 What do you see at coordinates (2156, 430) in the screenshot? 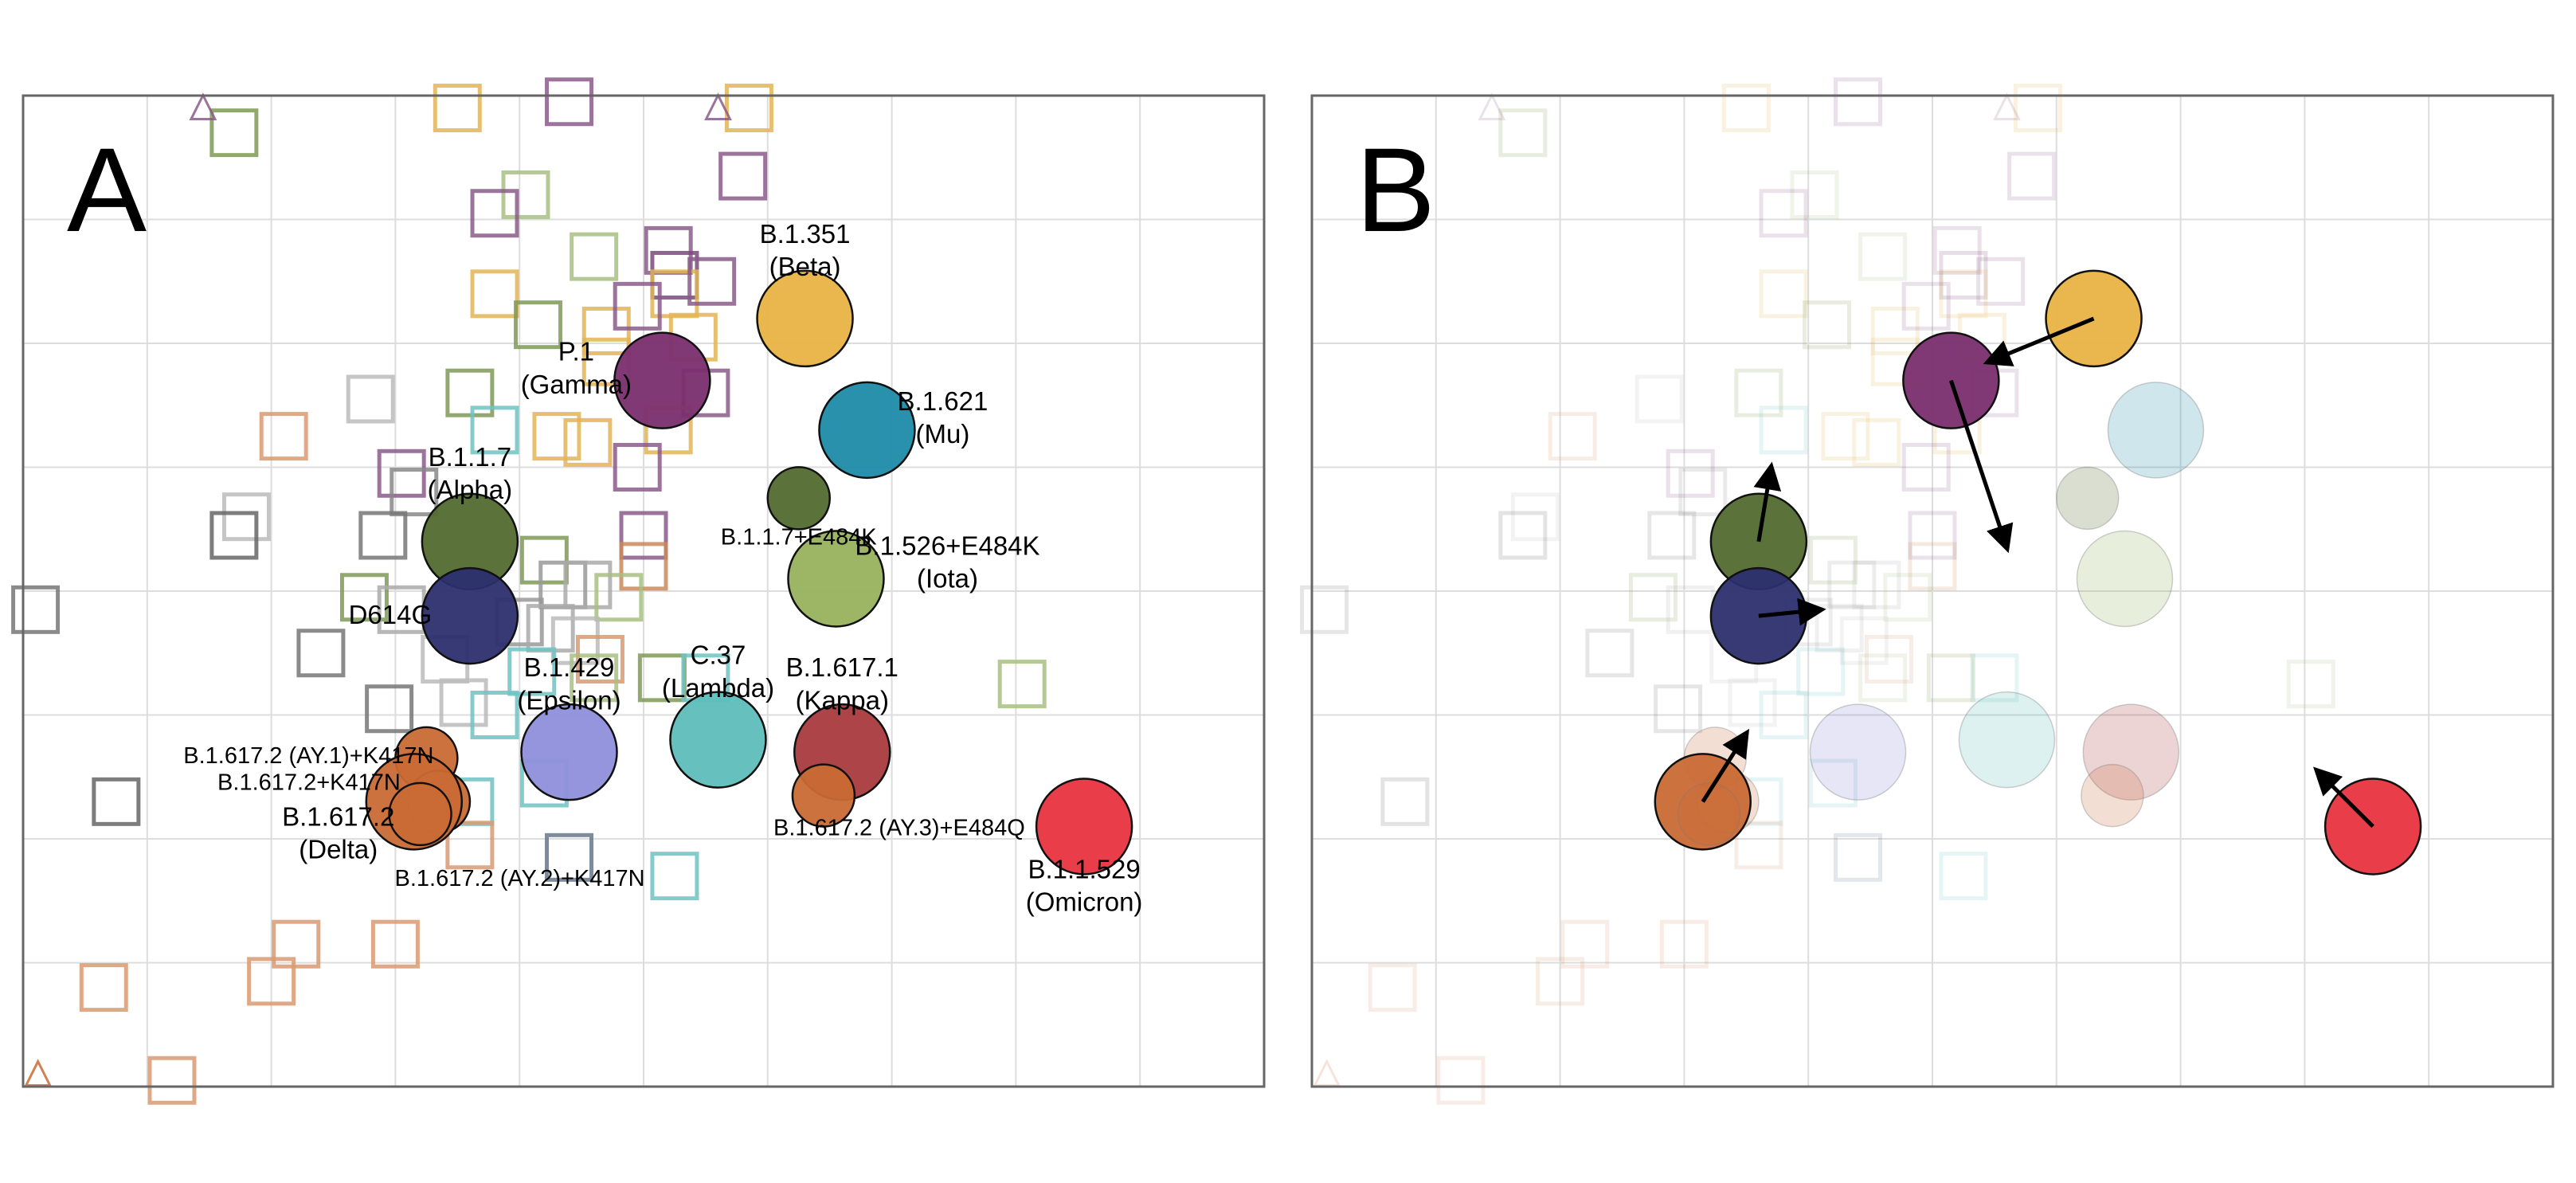
I see `panel-b-antigen-b1621` at bounding box center [2156, 430].